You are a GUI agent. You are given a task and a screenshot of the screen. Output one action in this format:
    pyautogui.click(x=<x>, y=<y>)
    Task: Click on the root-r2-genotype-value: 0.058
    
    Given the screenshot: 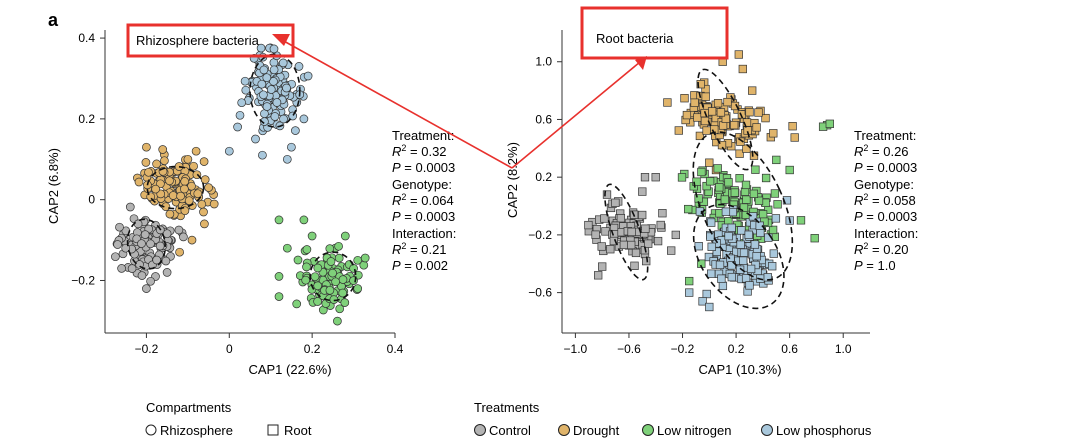 What is the action you would take?
    pyautogui.click(x=899, y=200)
    